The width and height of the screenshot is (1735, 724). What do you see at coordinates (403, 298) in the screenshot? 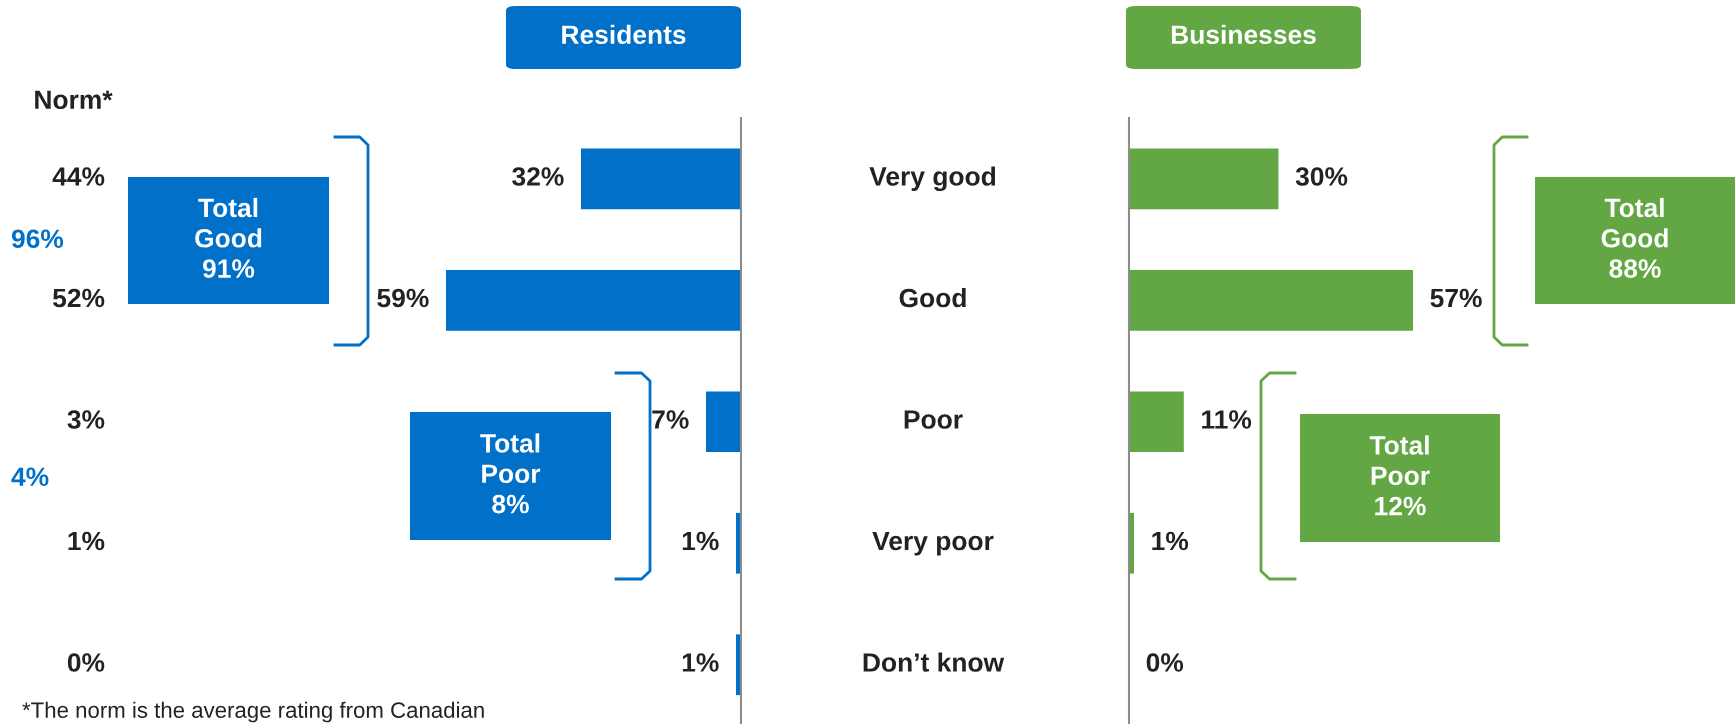
I see `data-label: 59%` at bounding box center [403, 298].